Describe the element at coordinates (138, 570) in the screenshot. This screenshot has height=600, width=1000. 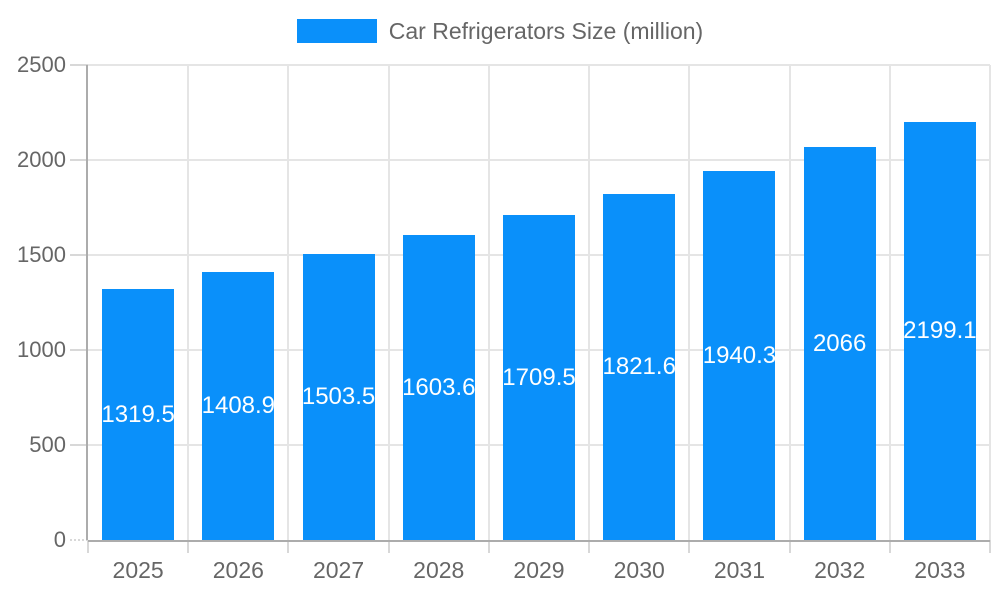
I see `x-axis-label: 2025` at that location.